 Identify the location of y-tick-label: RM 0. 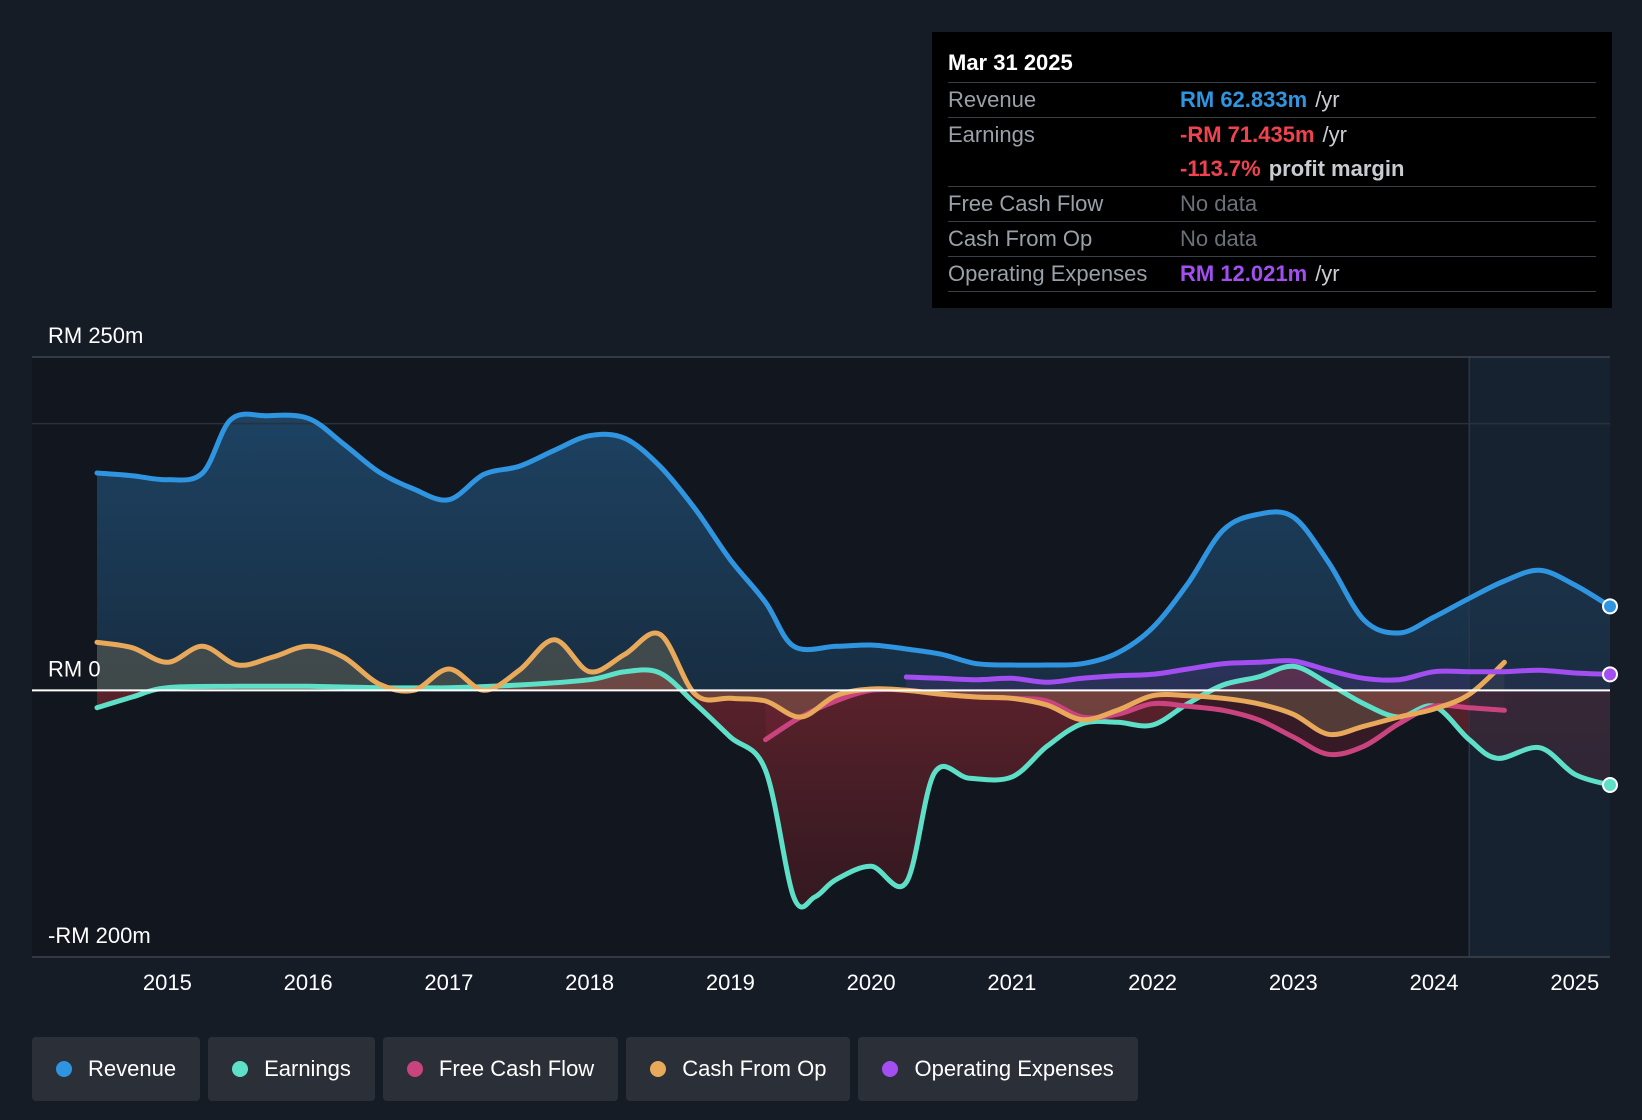
(74, 668).